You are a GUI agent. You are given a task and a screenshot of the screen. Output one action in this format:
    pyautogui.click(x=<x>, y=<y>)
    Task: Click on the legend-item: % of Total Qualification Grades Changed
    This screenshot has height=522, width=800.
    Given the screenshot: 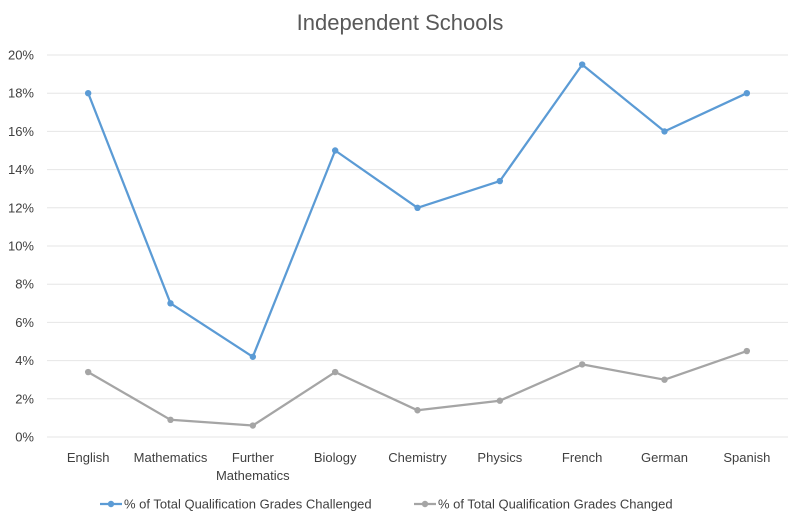 What is the action you would take?
    pyautogui.click(x=543, y=504)
    